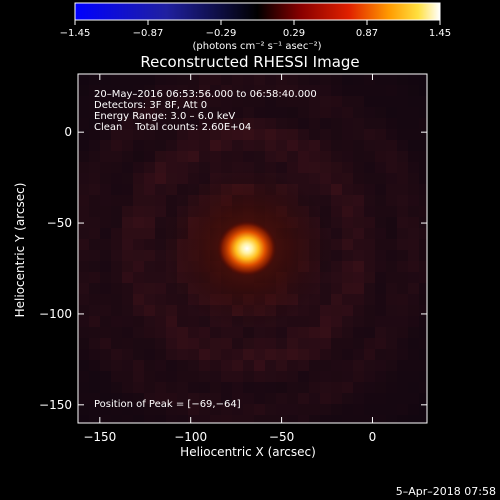 This screenshot has width=500, height=500. I want to click on x-tick-label: −100, so click(190, 437).